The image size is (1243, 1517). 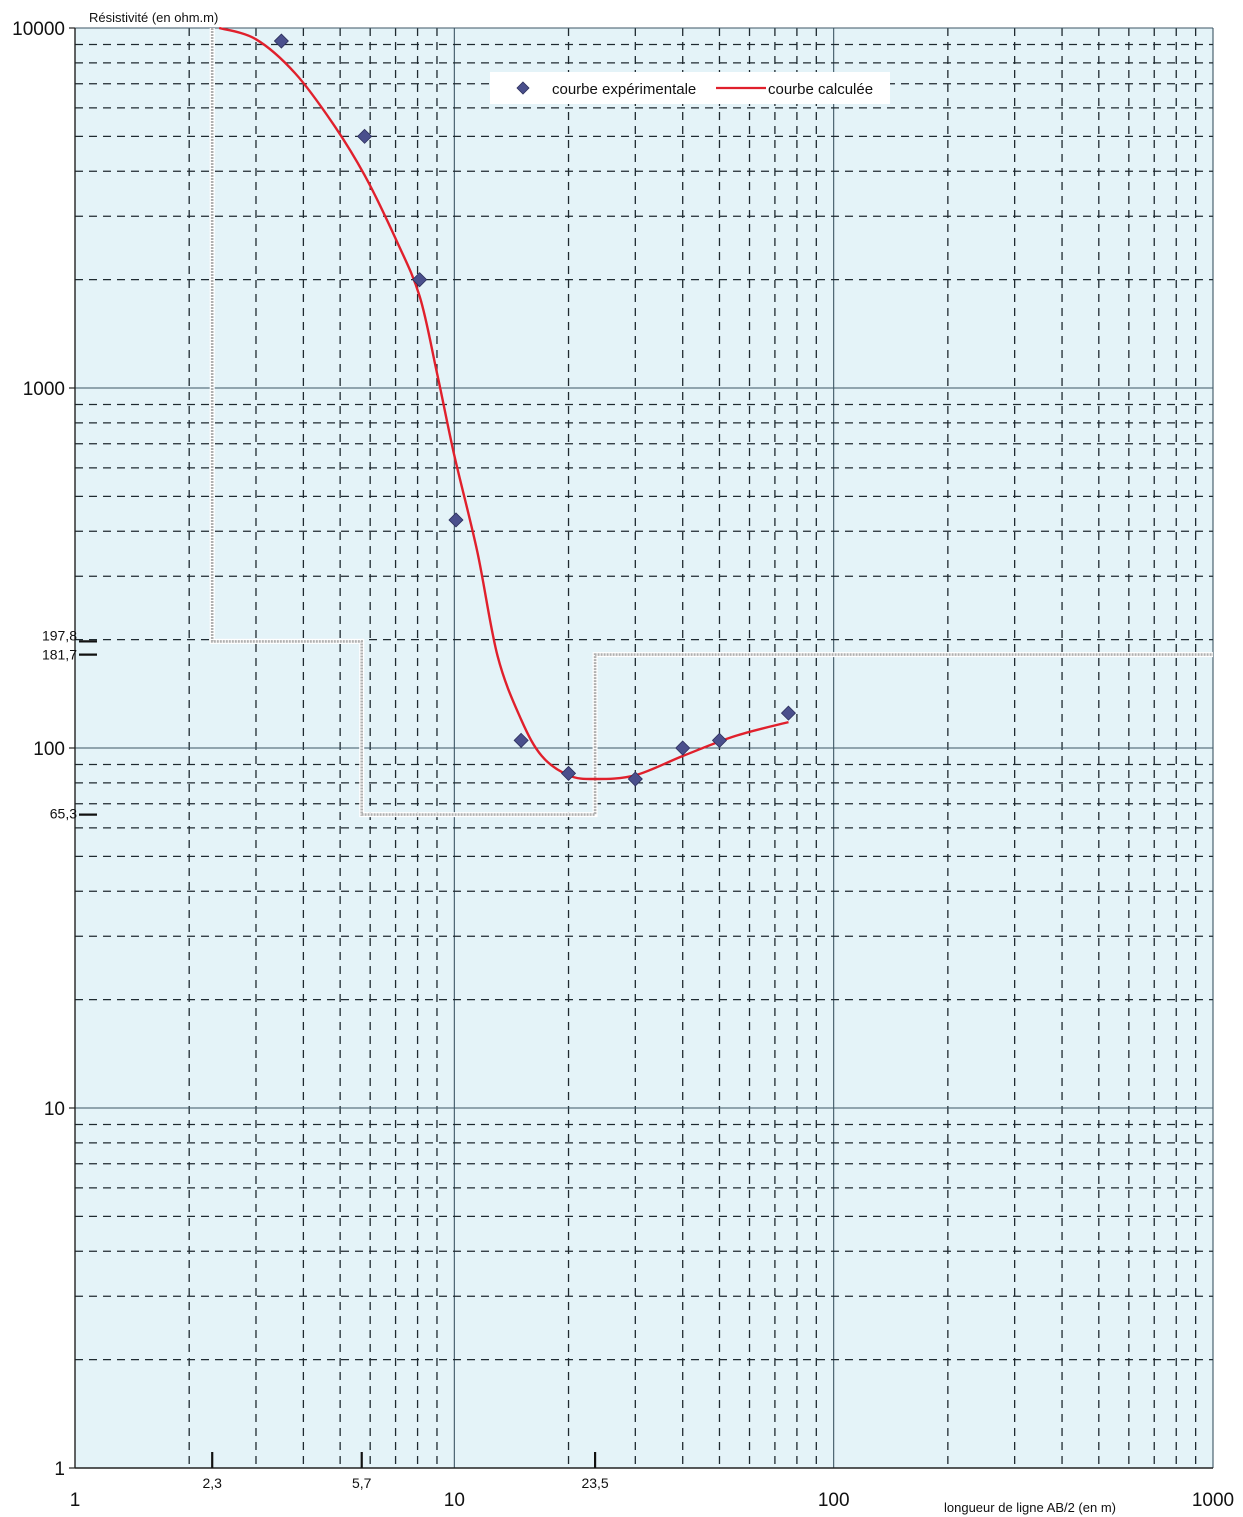 What do you see at coordinates (38, 29) in the screenshot?
I see `y-tick-label: 10000` at bounding box center [38, 29].